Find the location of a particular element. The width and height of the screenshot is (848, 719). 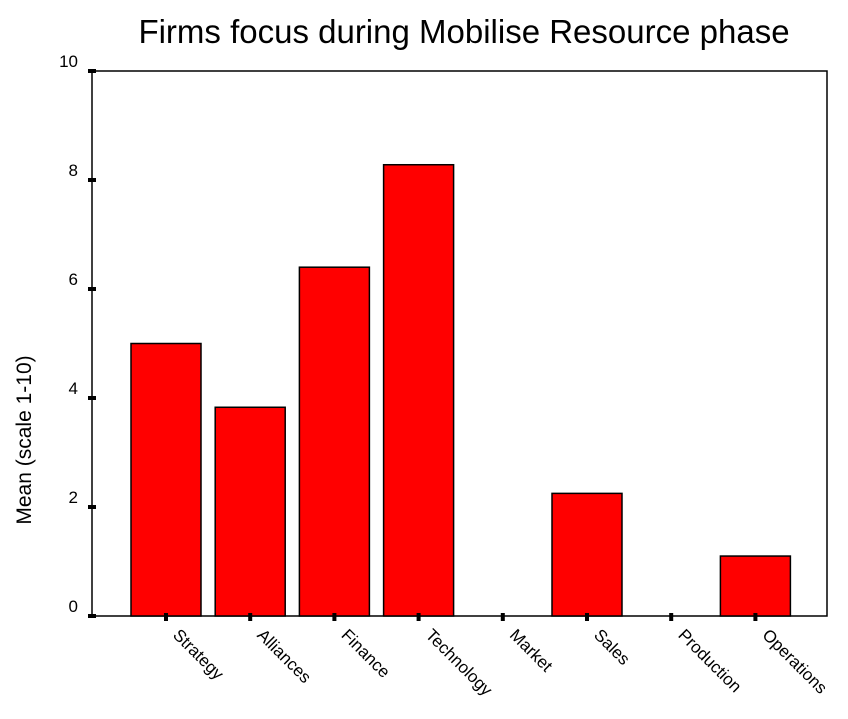

y-axis-label: Mean (scale 1-10) is located at coordinates (24, 439).